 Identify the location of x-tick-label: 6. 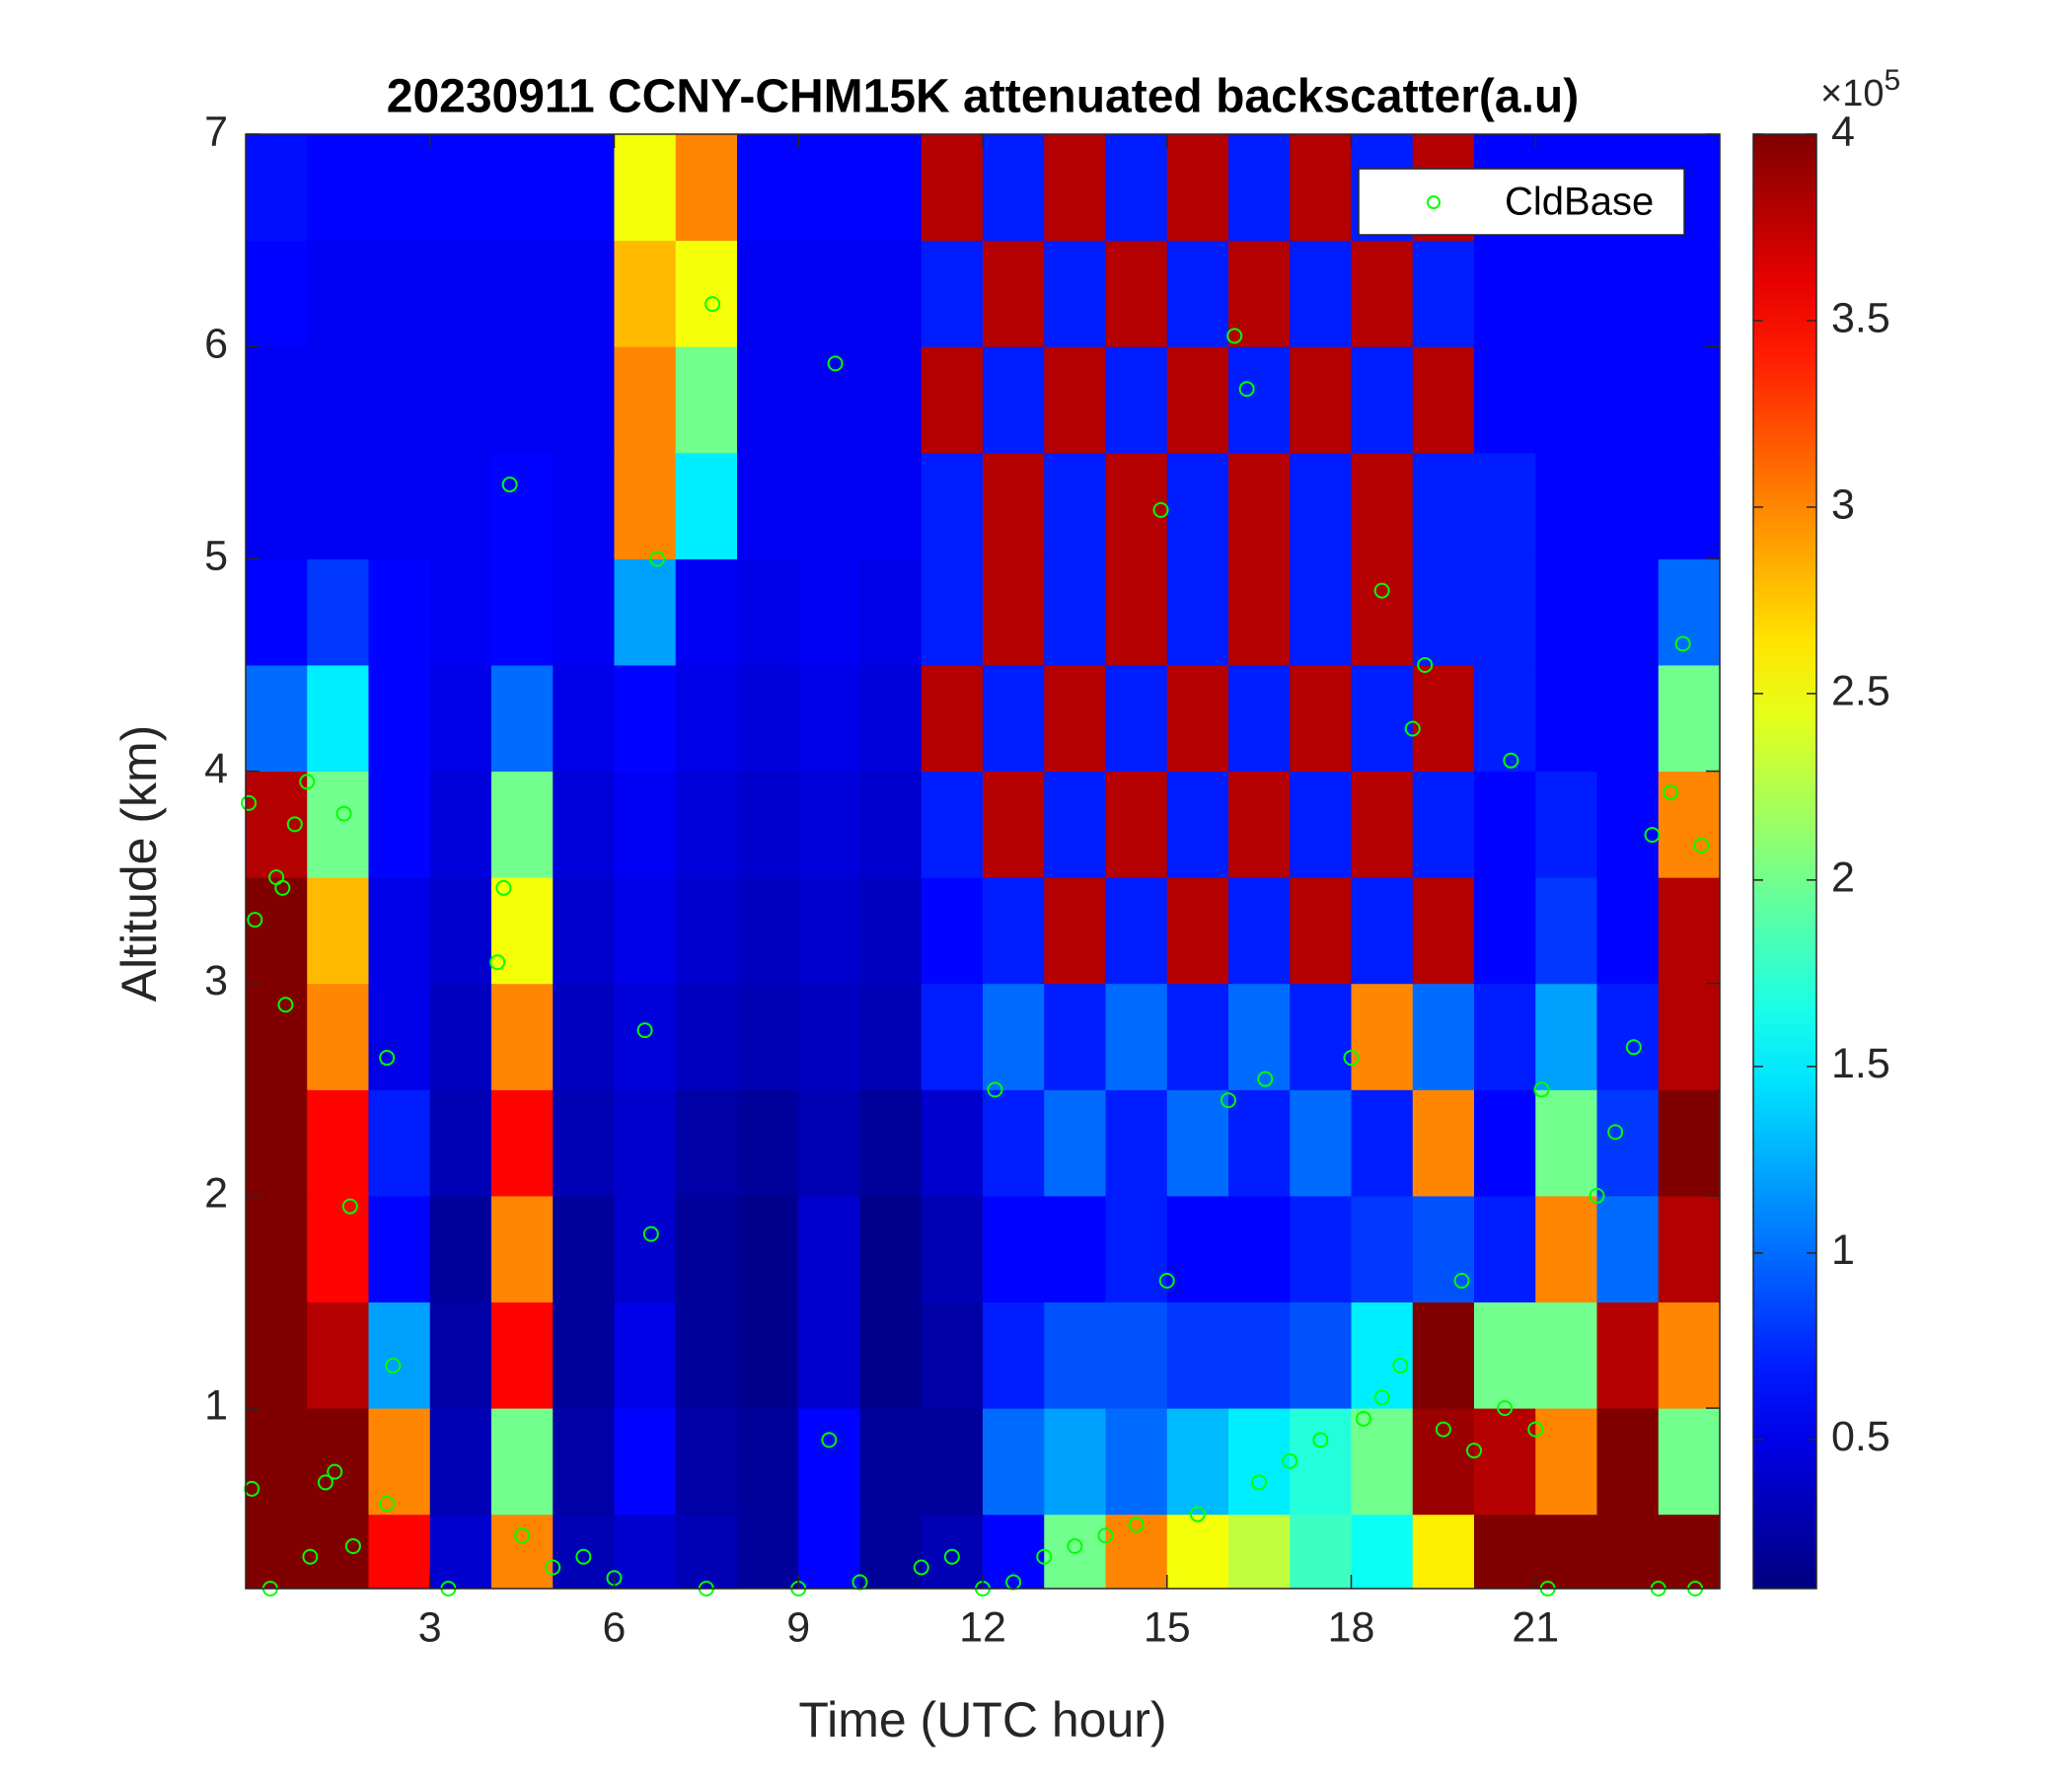
(615, 1627).